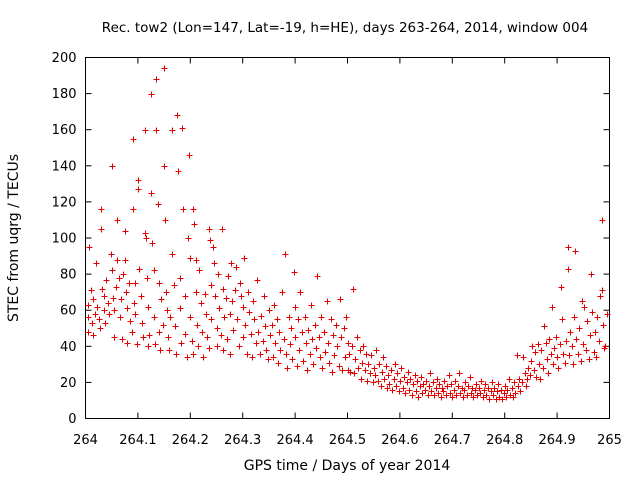  Describe the element at coordinates (64, 130) in the screenshot. I see `y-tick-label: 160` at that location.